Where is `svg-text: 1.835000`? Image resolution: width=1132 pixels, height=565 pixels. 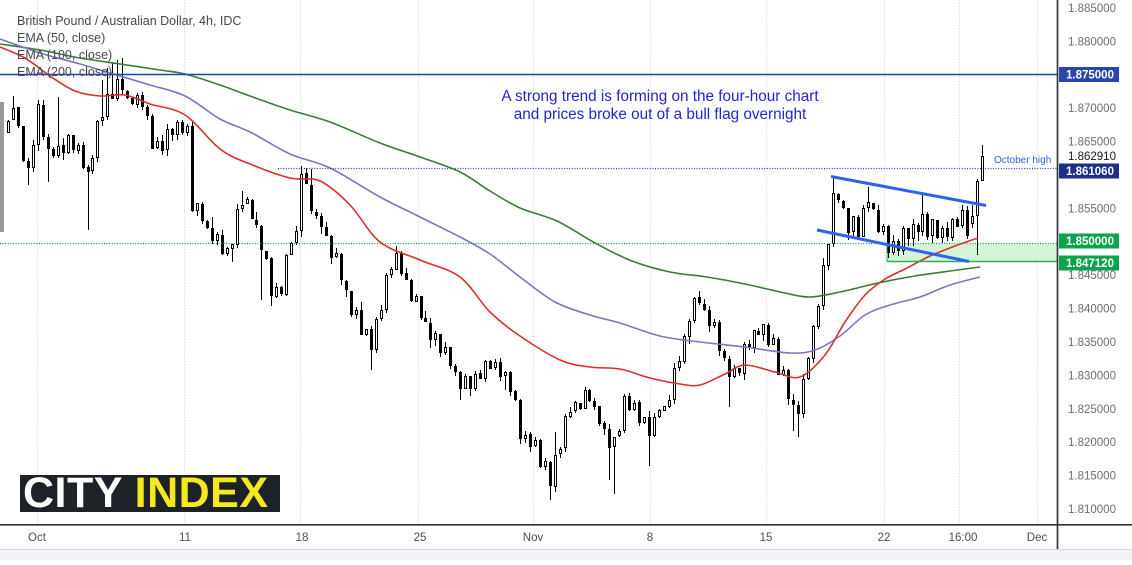
svg-text: 1.835000 is located at coordinates (1092, 343).